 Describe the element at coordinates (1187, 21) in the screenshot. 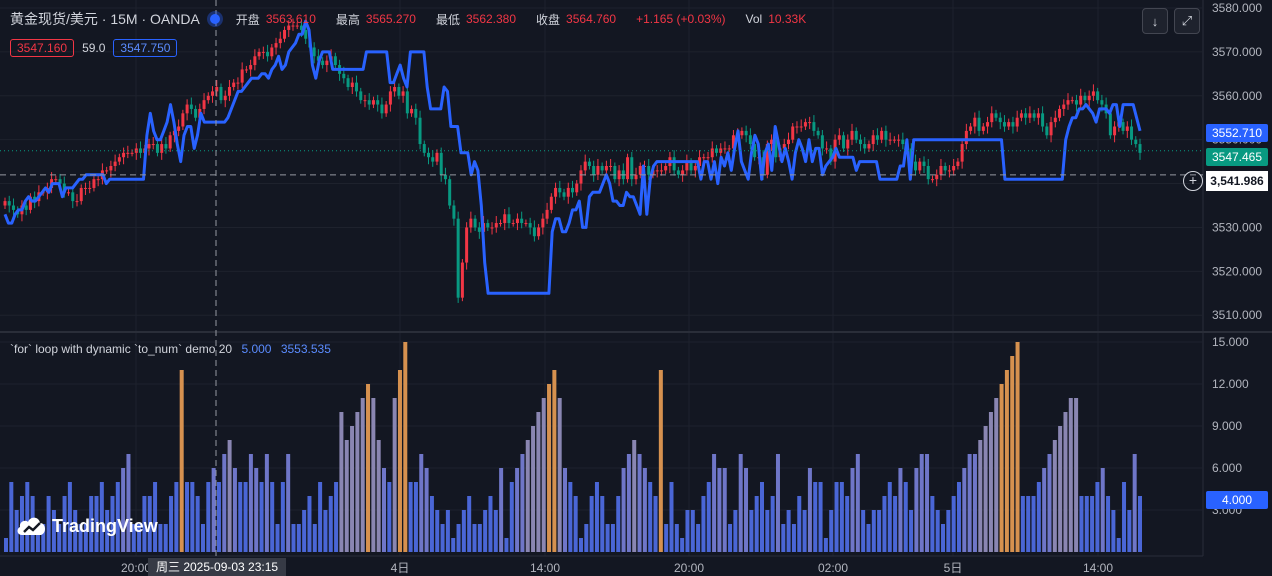

I see `fullscreen-button: ⤢` at that location.